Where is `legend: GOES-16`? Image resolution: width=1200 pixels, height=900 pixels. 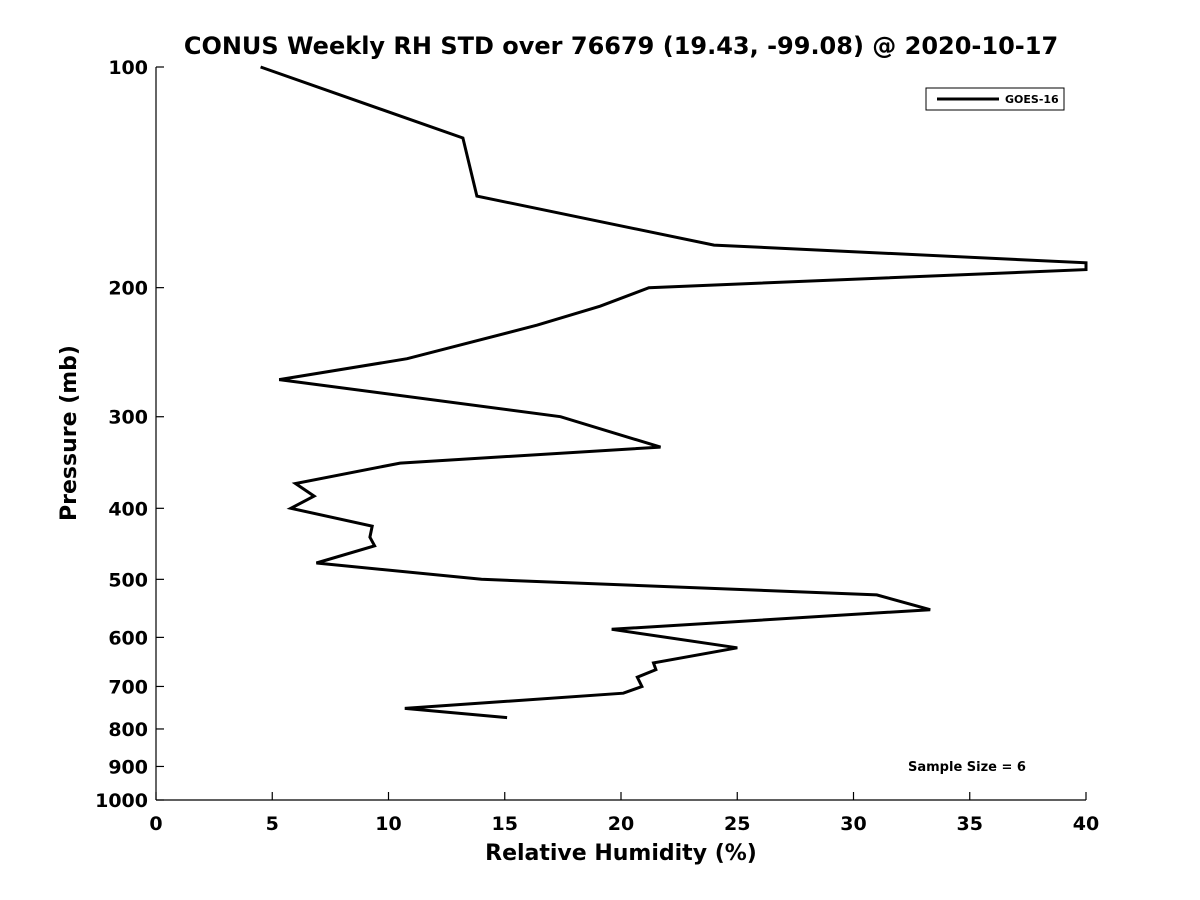
legend: GOES-16 is located at coordinates (995, 99).